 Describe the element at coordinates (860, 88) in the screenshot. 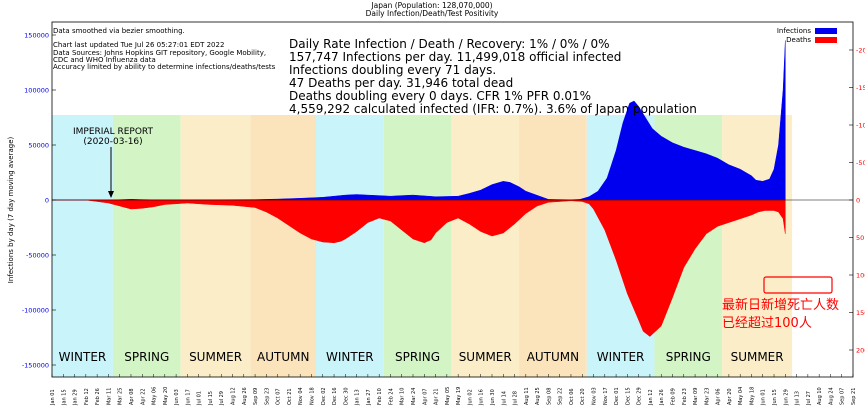

I see `y2-tick-label: -150` at that location.